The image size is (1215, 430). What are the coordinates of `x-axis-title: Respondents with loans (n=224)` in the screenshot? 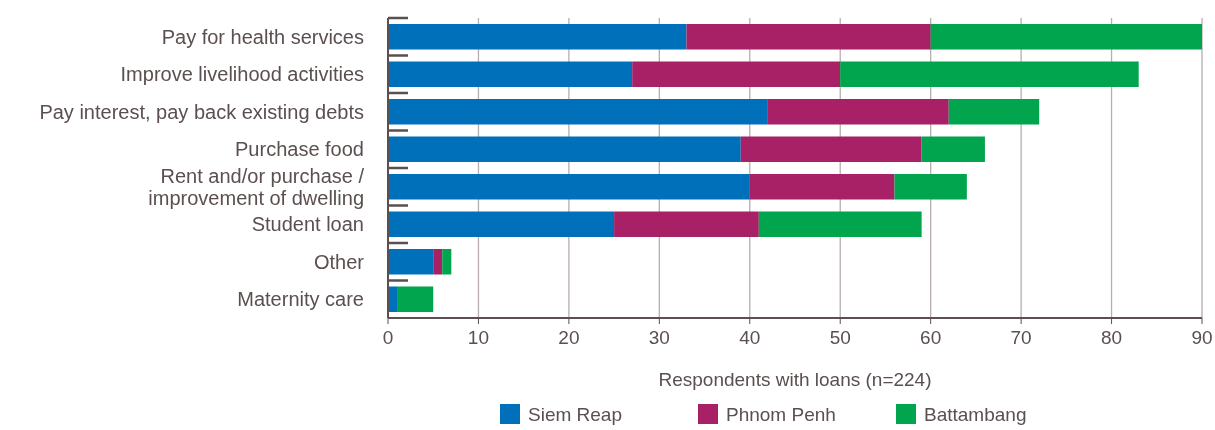 It's located at (795, 379).